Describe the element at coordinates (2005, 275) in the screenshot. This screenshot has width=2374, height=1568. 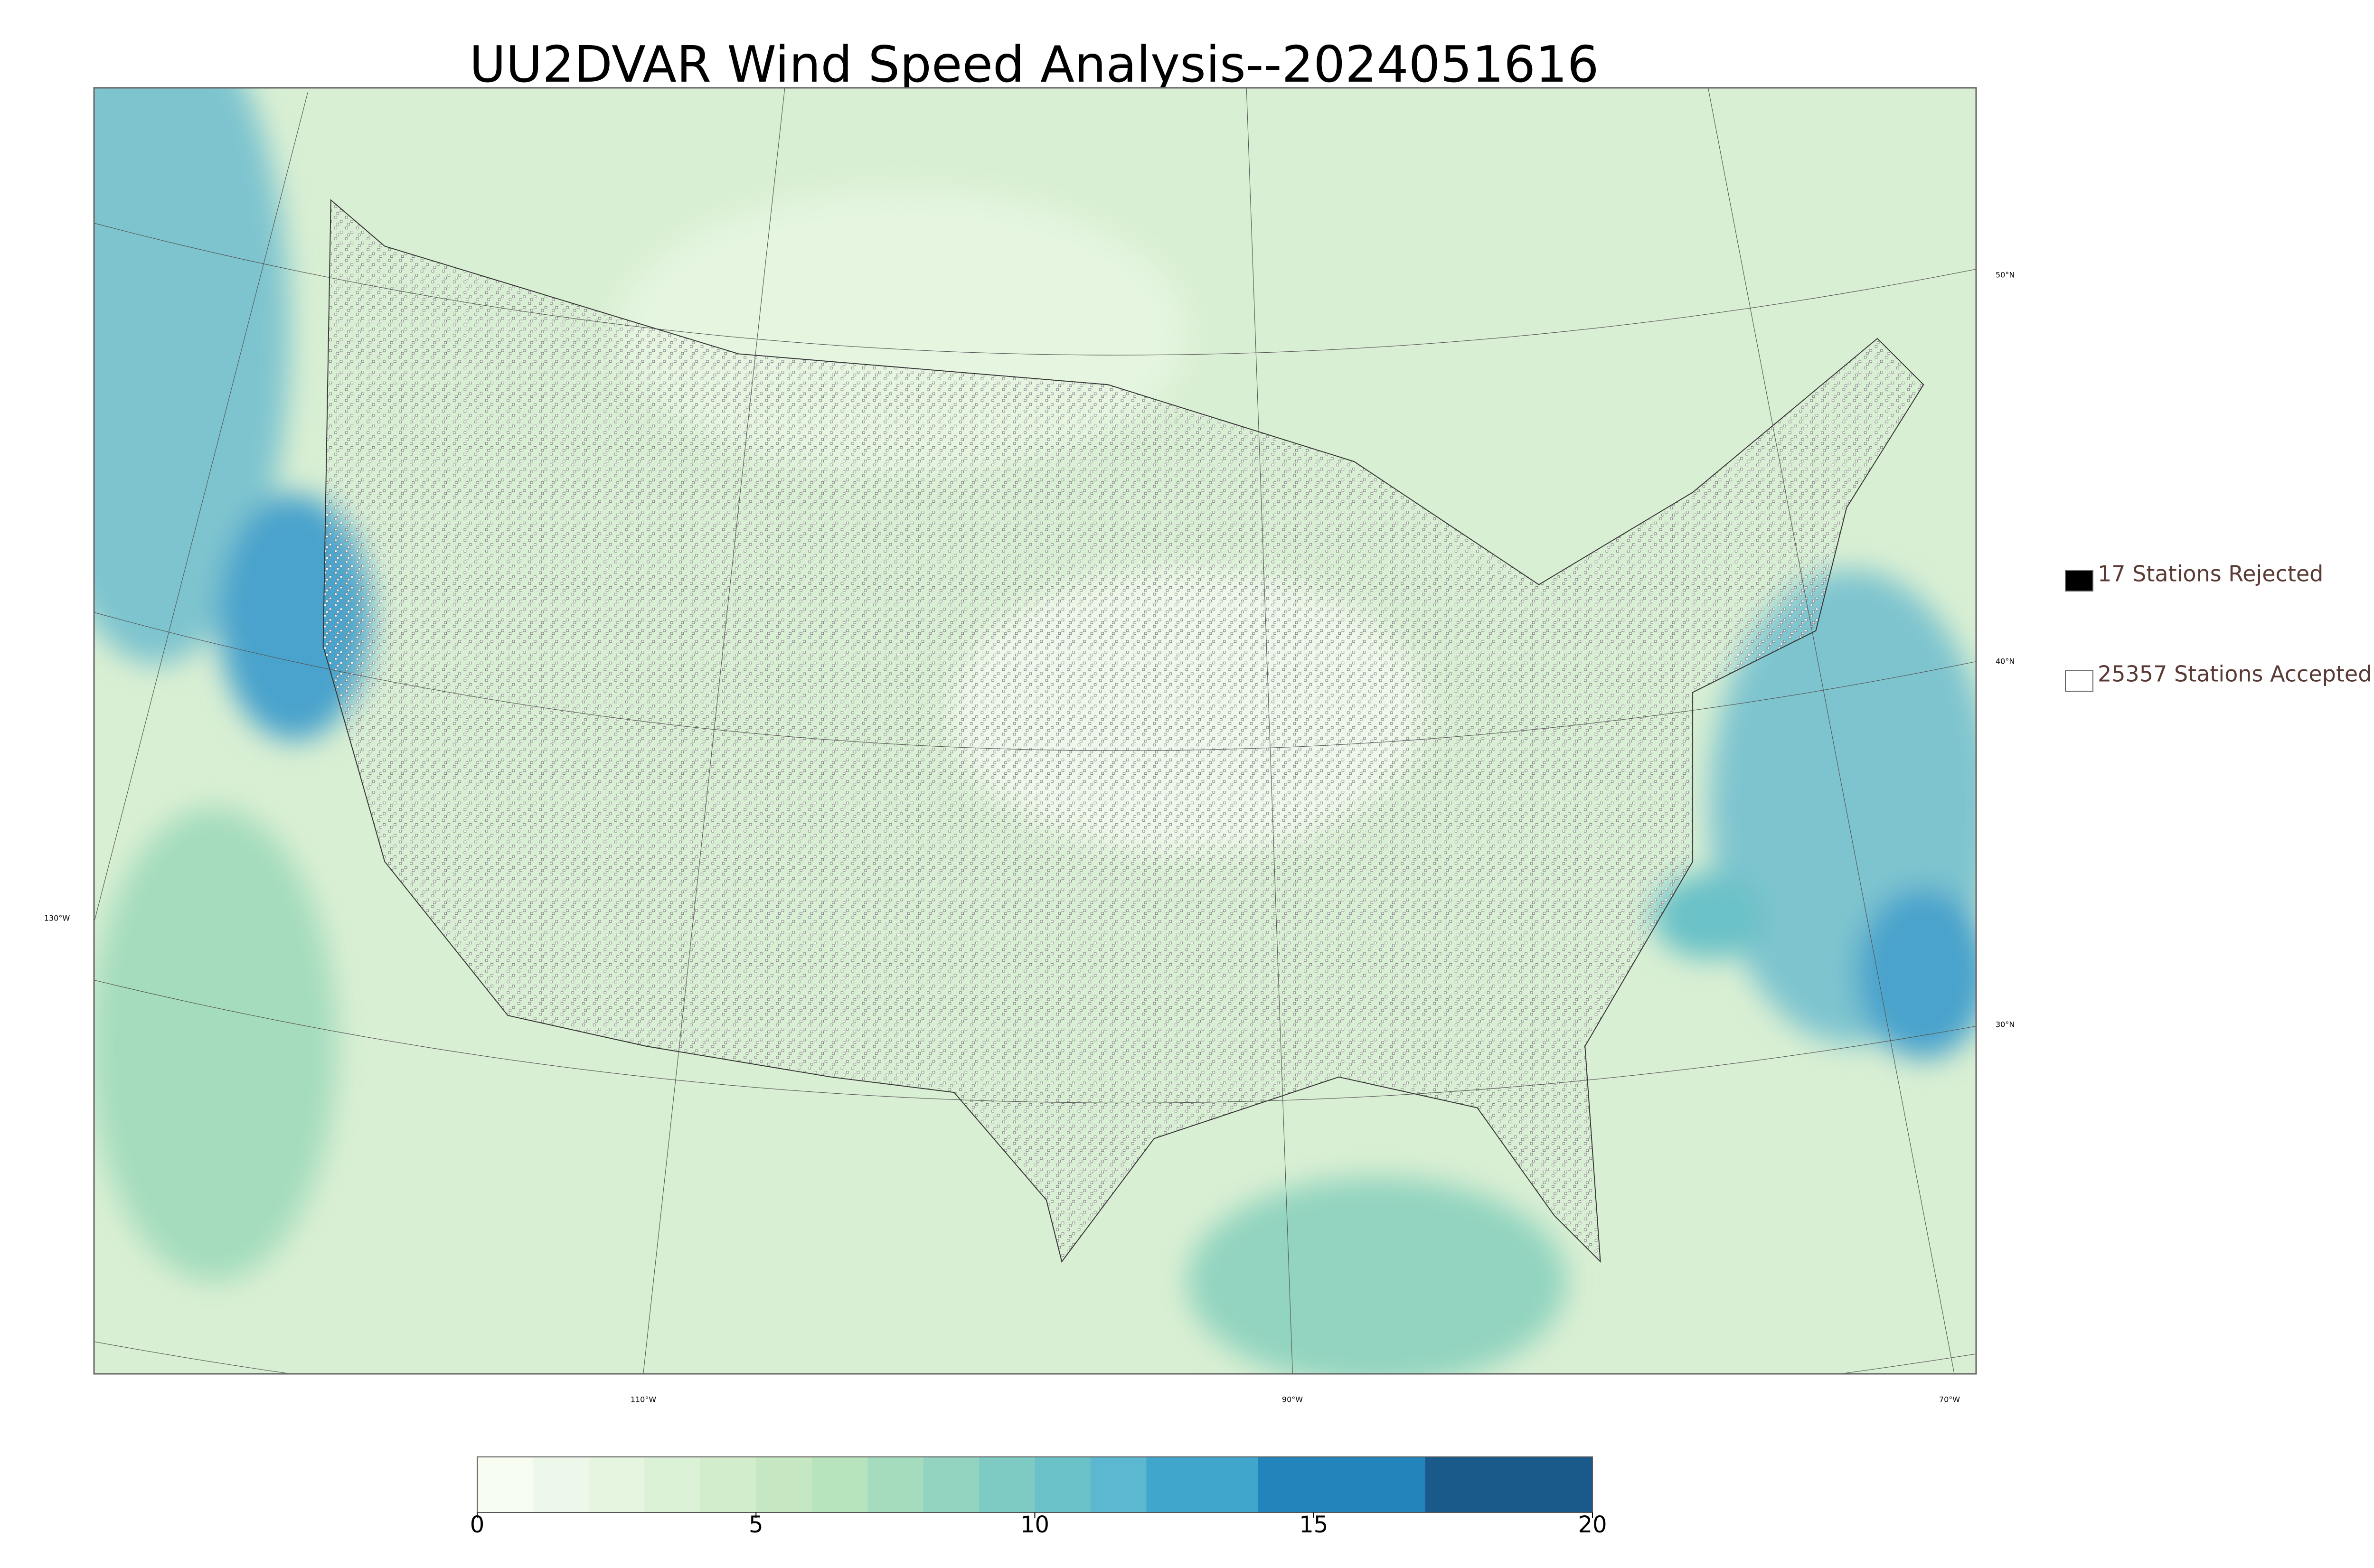
I see `latitude-label: 50°N` at that location.